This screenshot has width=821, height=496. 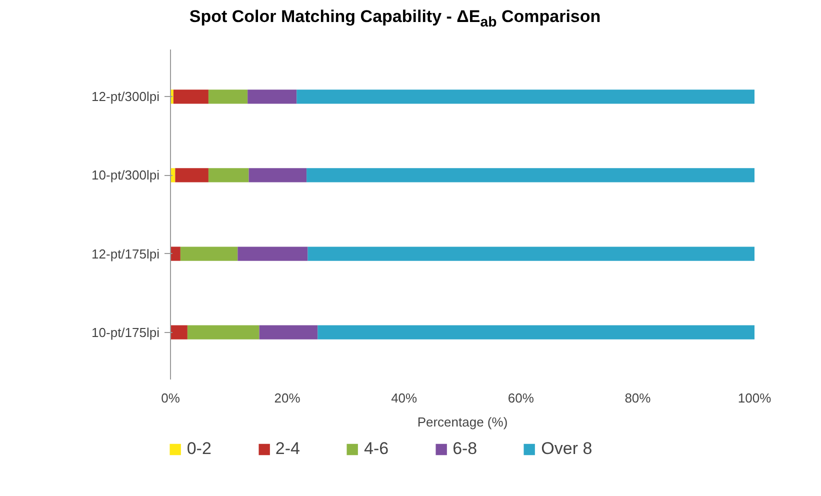 What do you see at coordinates (126, 96) in the screenshot?
I see `y-tick-label: 12-pt/300lpi` at bounding box center [126, 96].